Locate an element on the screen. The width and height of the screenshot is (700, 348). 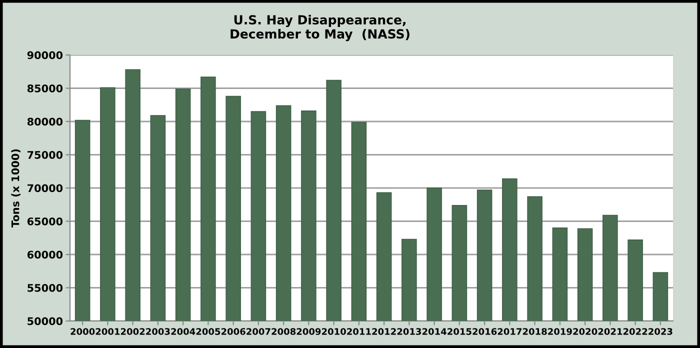
chart-title: U.S. Hay Disappearance, December to May (NASS) is located at coordinates (320, 28).